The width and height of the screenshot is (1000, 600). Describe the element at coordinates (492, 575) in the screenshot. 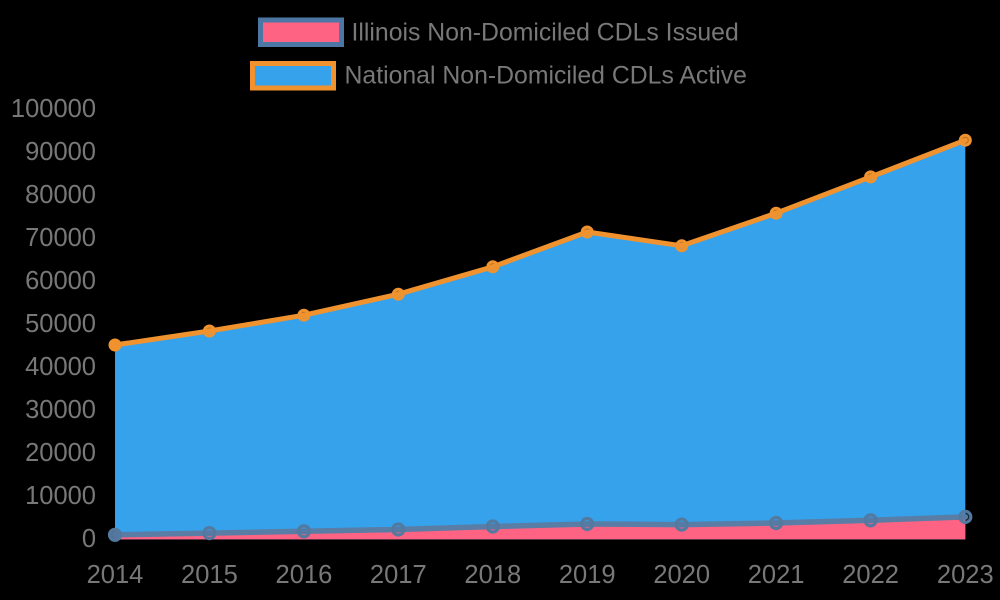

I see `svg-text: 2018` at that location.